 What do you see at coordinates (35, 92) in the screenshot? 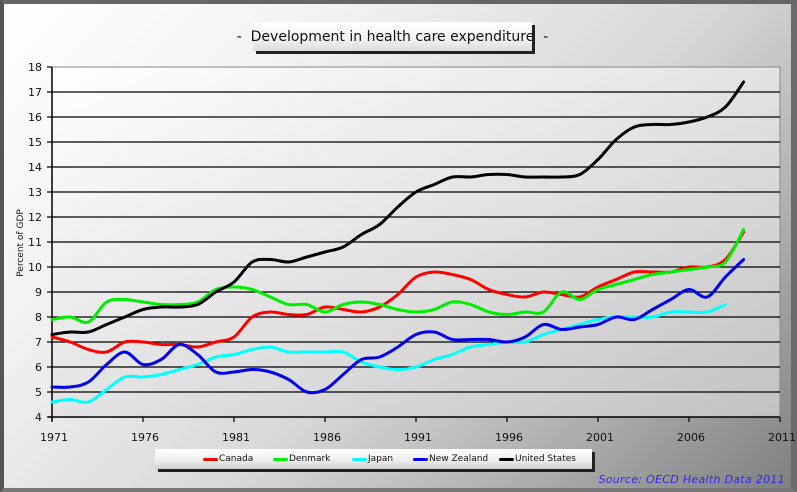
I see `y-tick-label: 17` at bounding box center [35, 92].